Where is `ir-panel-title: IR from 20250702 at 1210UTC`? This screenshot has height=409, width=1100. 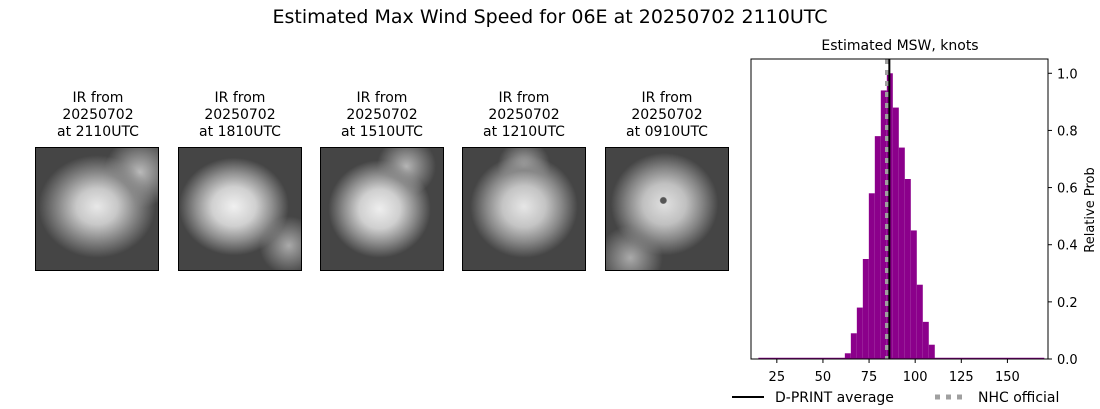
ir-panel-title: IR from 20250702 at 1210UTC is located at coordinates (524, 115).